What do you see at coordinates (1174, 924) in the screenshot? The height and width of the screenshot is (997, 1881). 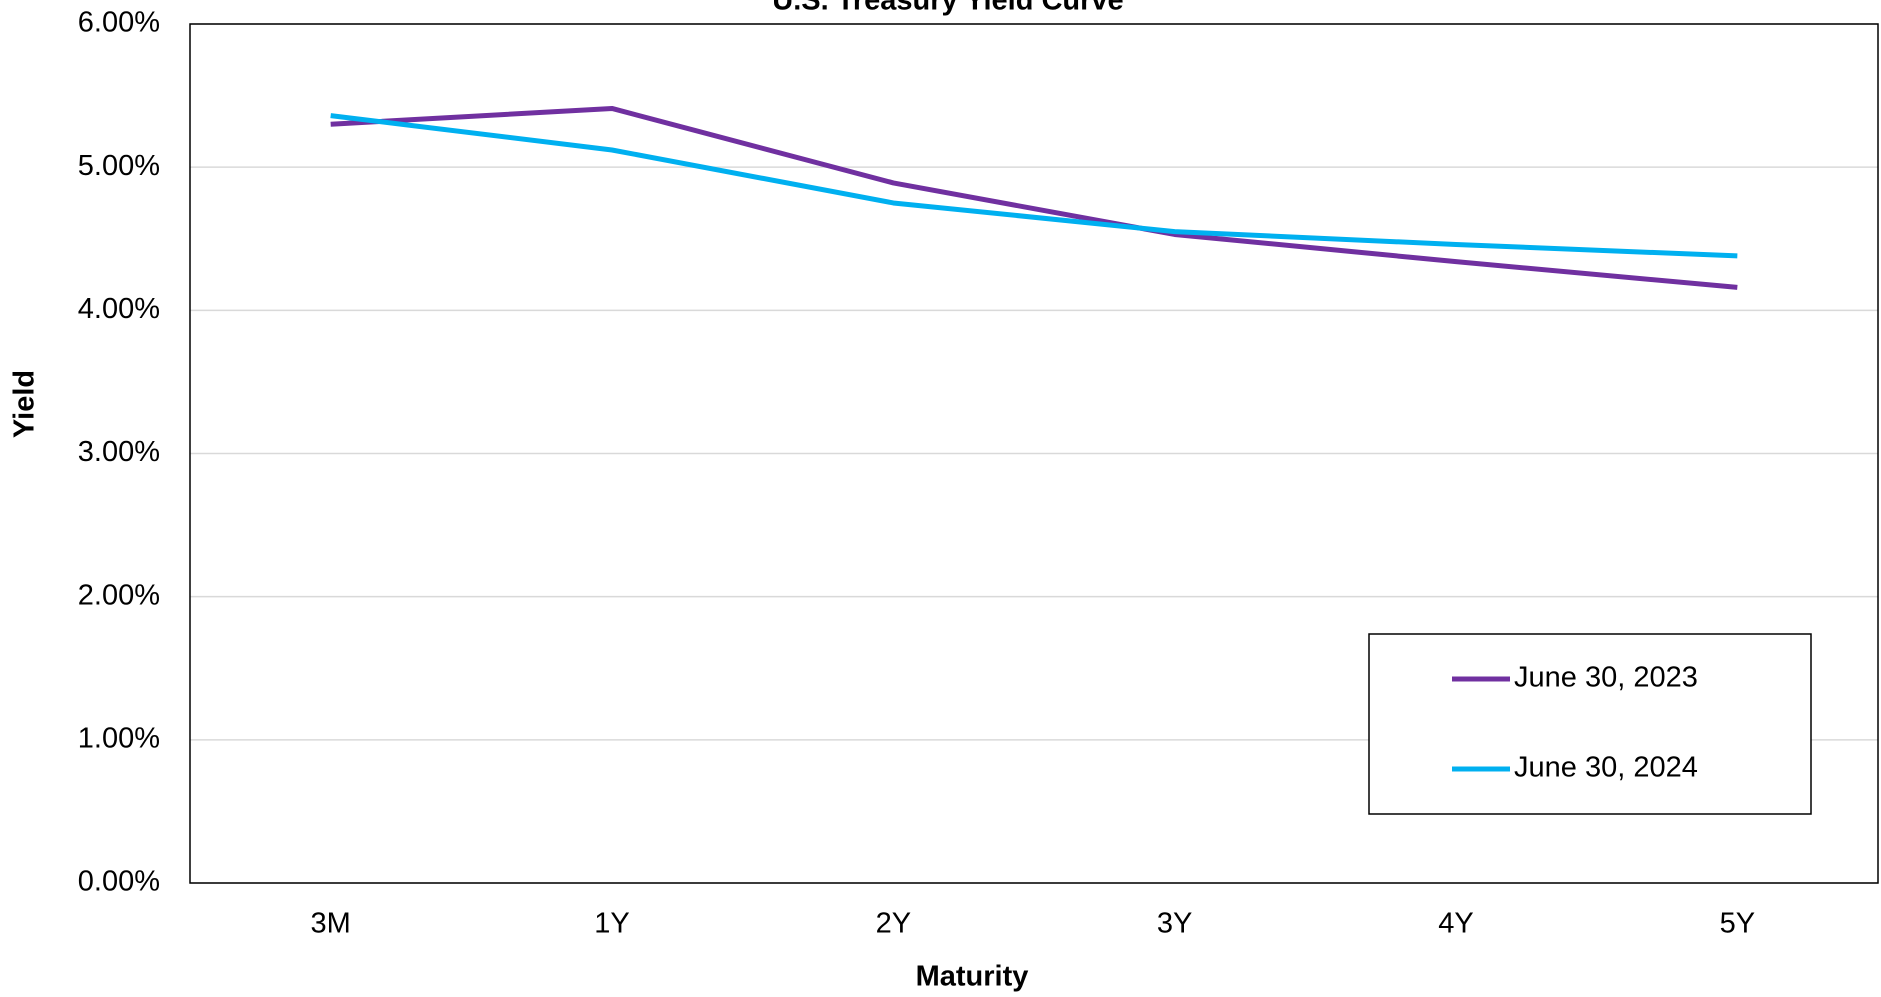 I see `x-tick-label: 3Y` at bounding box center [1174, 924].